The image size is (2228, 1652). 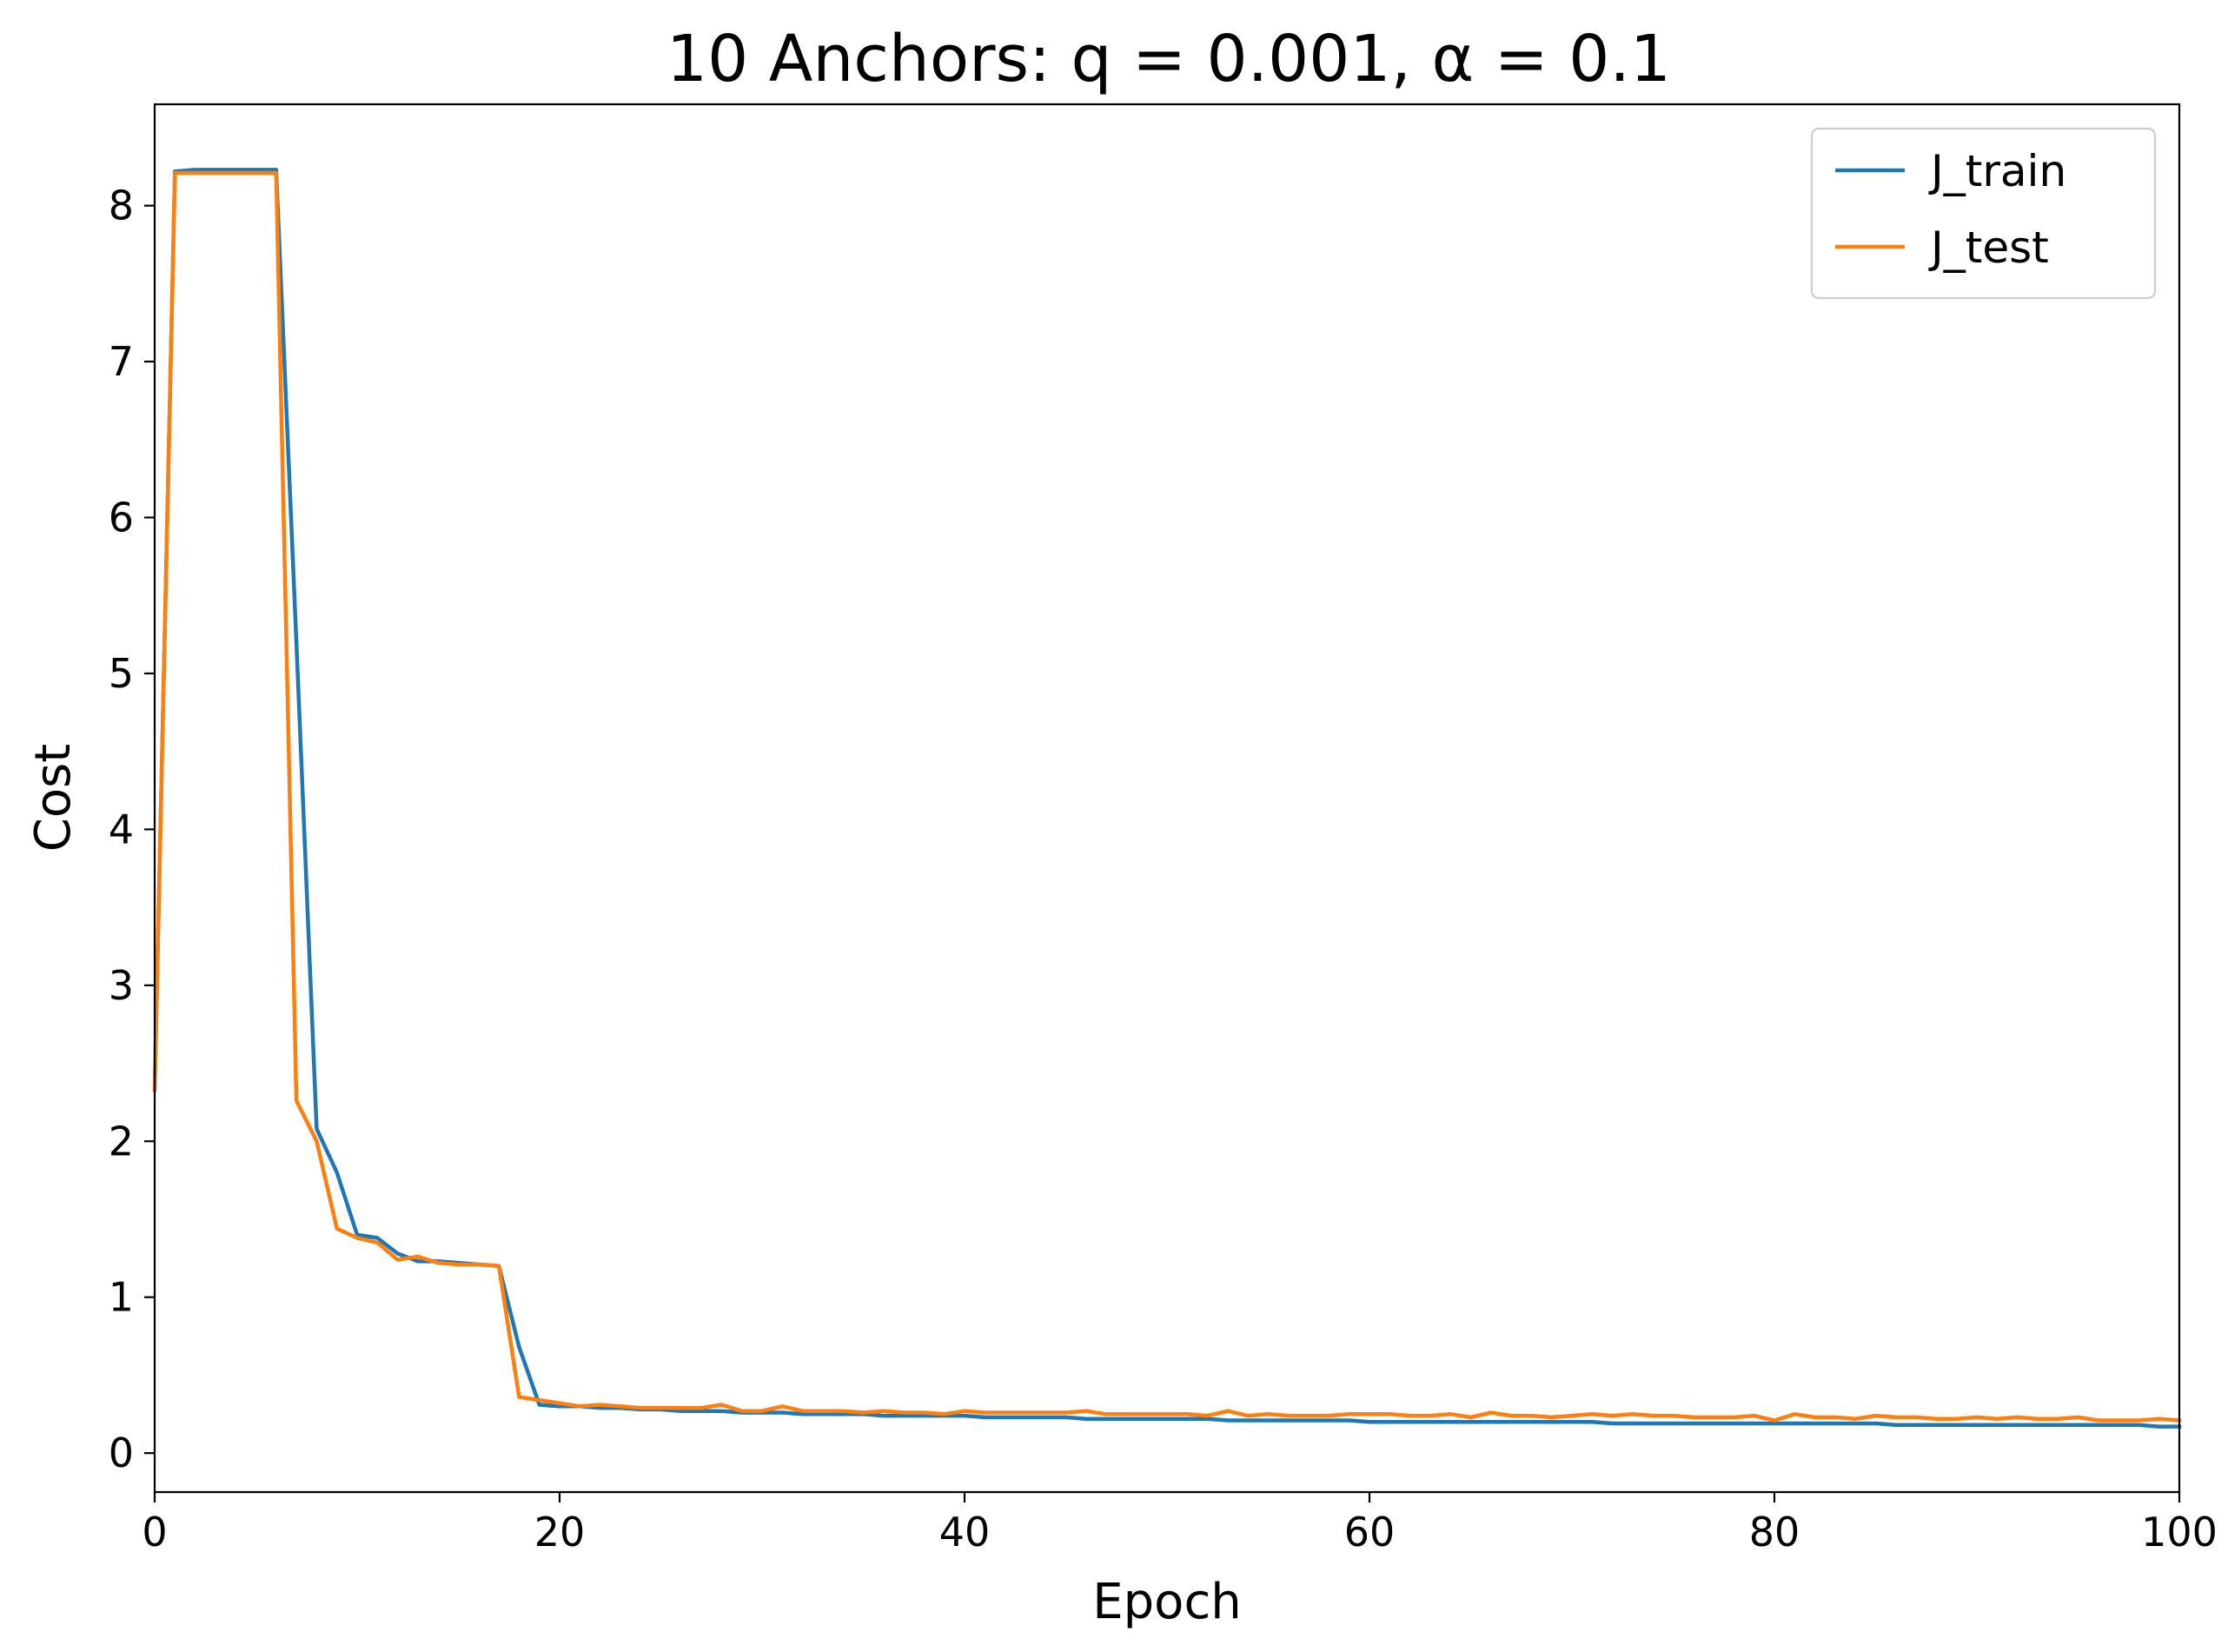 I want to click on y-tick-label: 6, so click(x=121, y=517).